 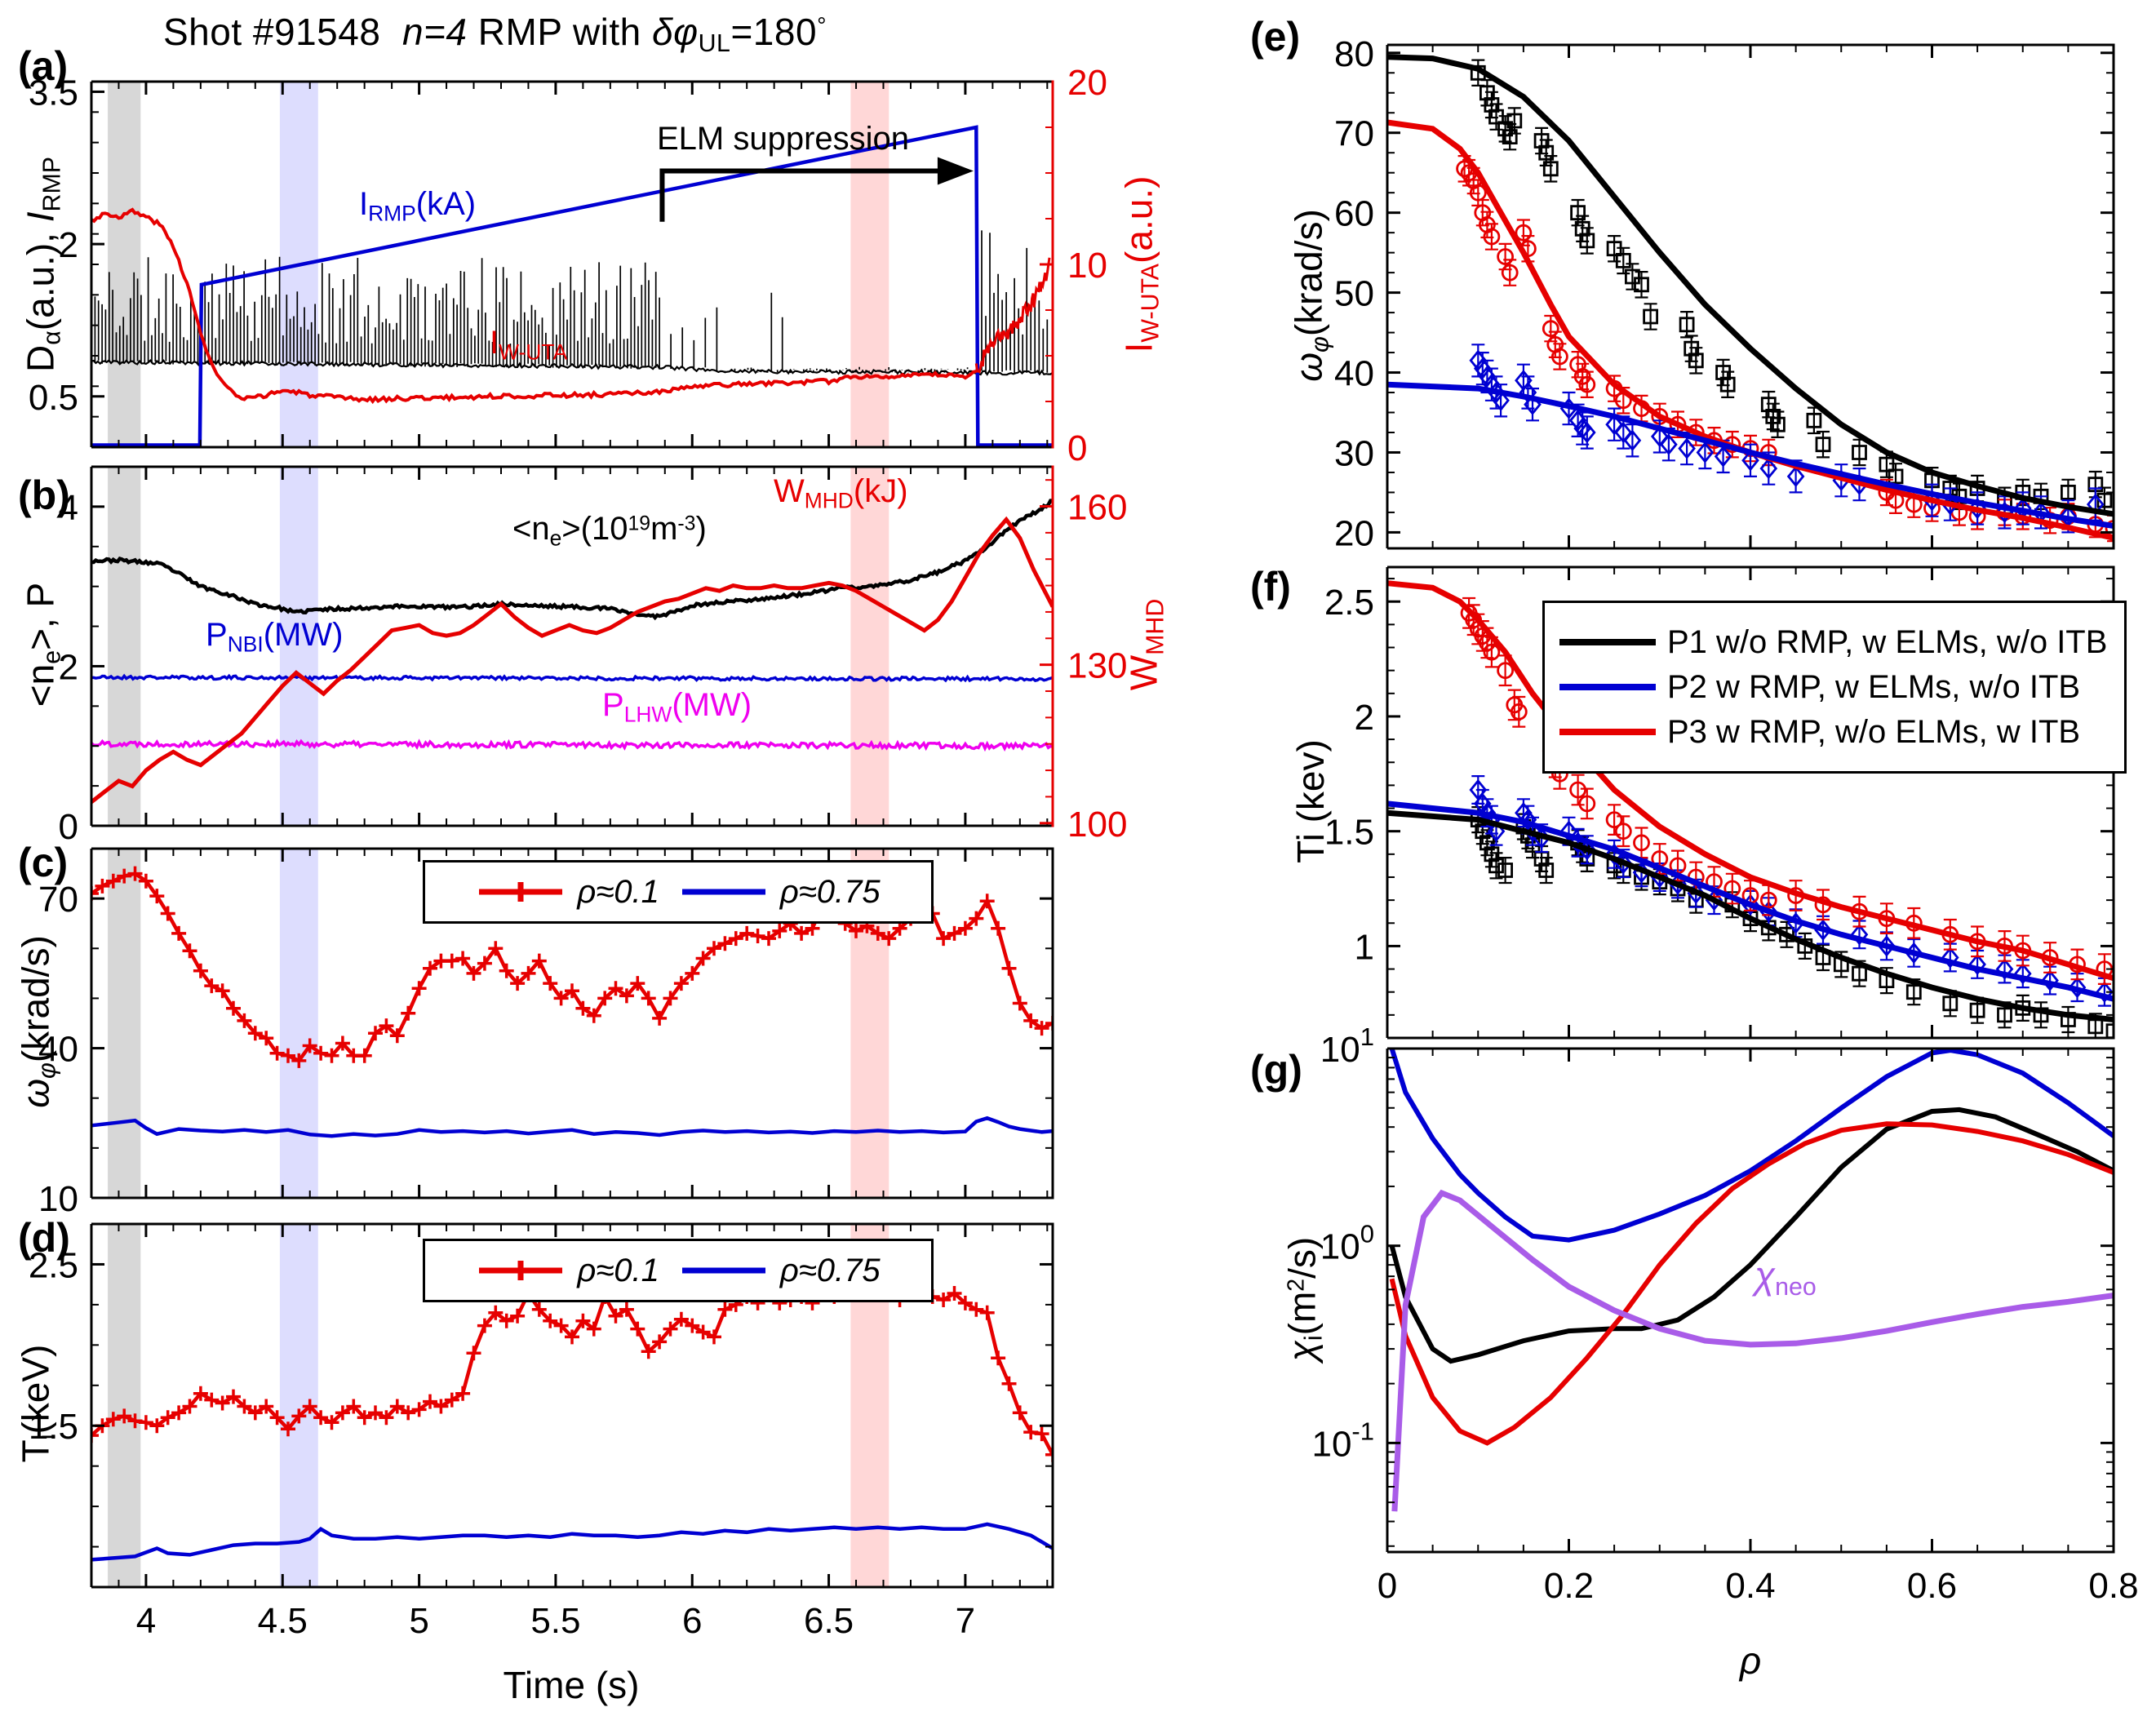 I want to click on e-yl-main: ω, so click(x=1308, y=367).